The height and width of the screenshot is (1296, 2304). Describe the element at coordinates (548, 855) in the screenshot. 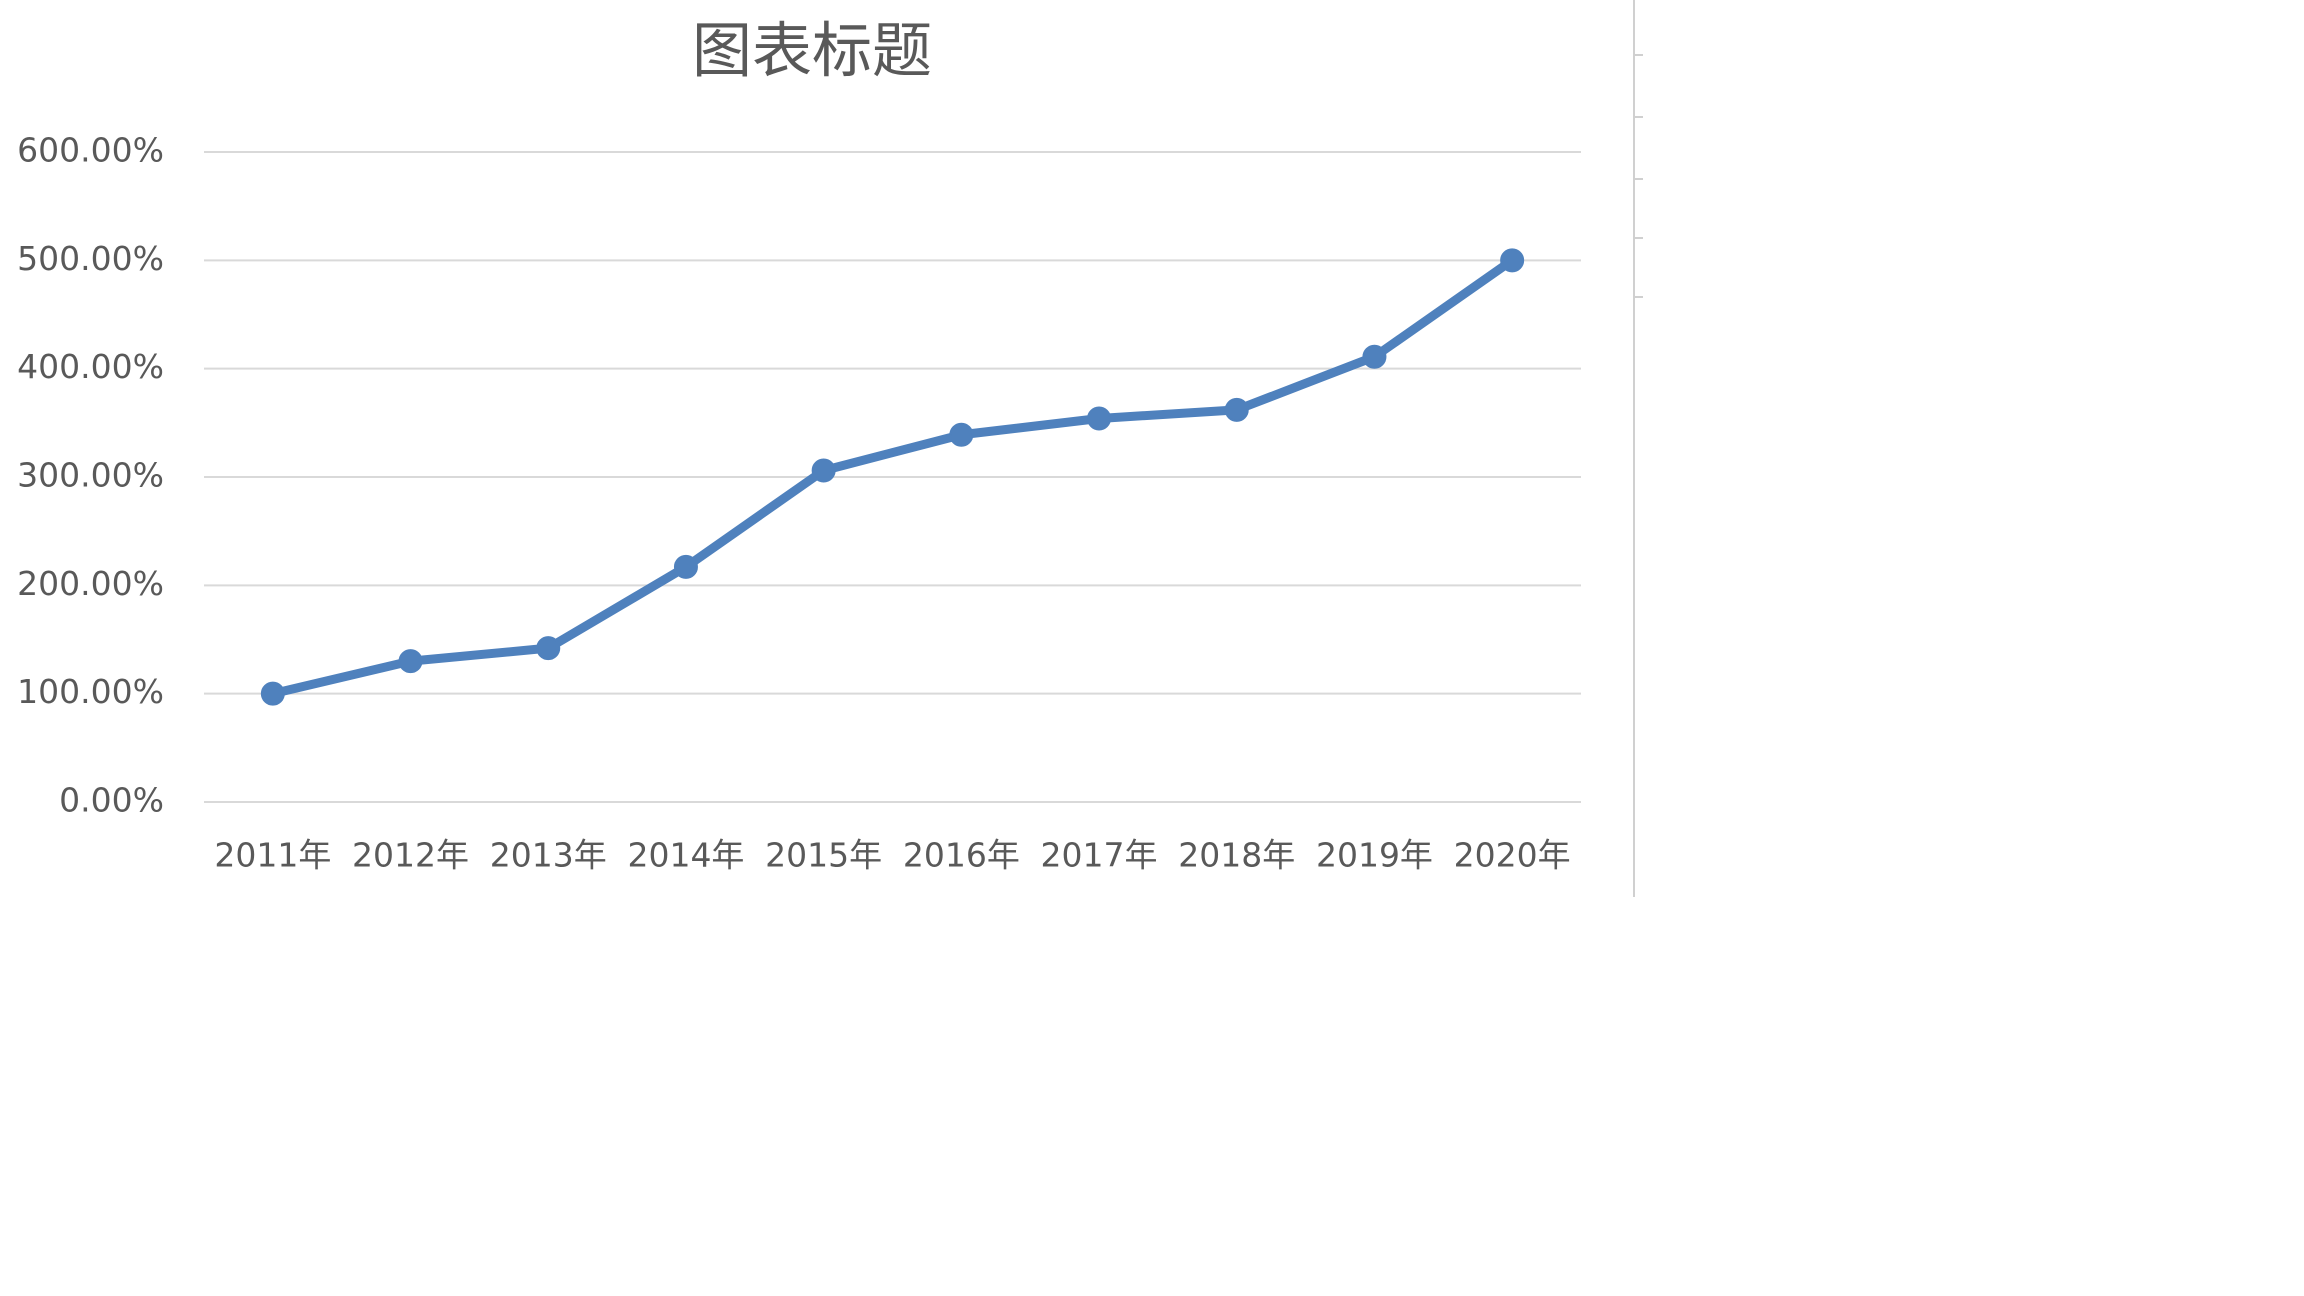

I see `x-tick-label: 2013年` at that location.